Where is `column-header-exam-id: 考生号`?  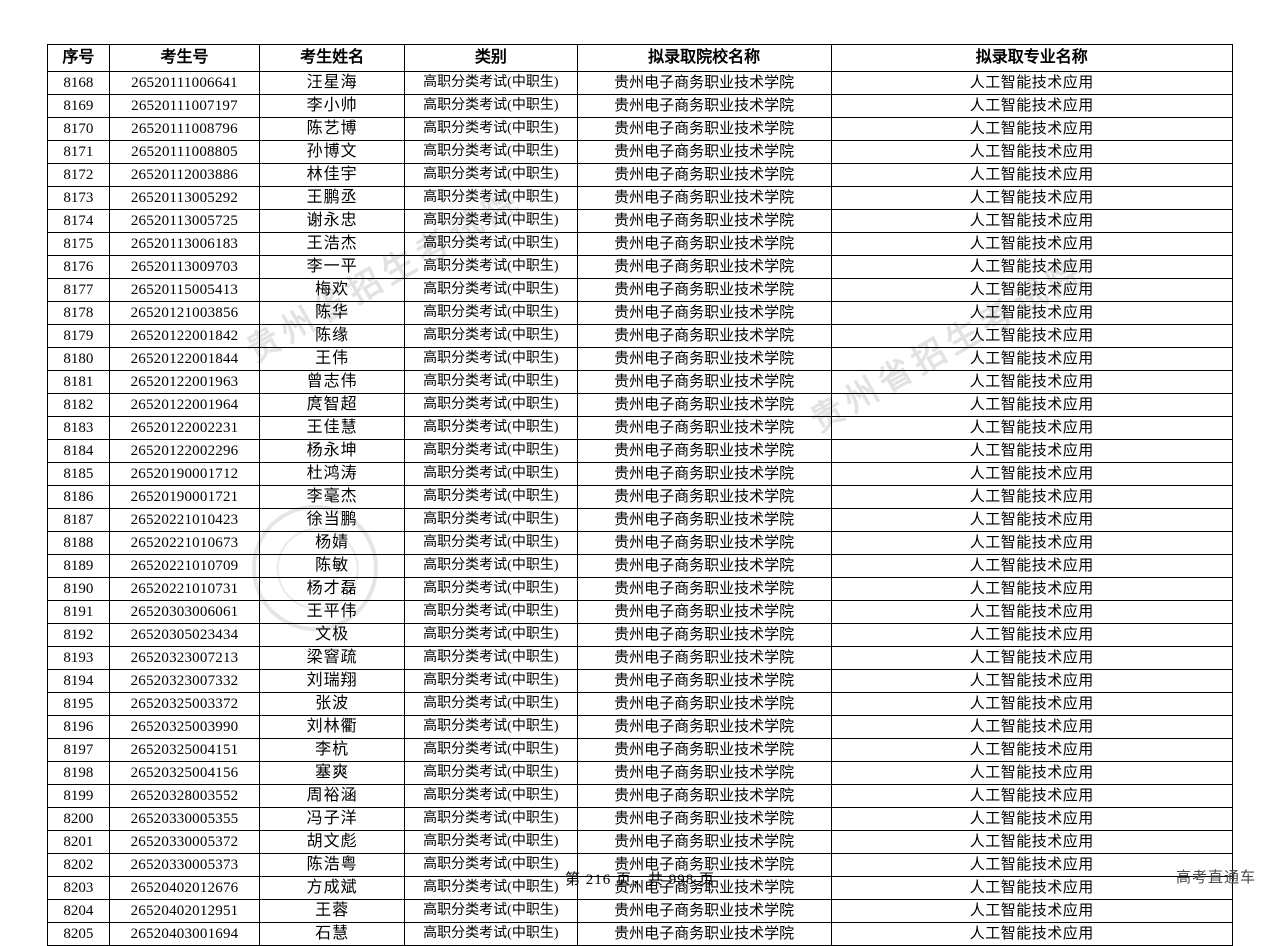
column-header-exam-id: 考生号 is located at coordinates (184, 58).